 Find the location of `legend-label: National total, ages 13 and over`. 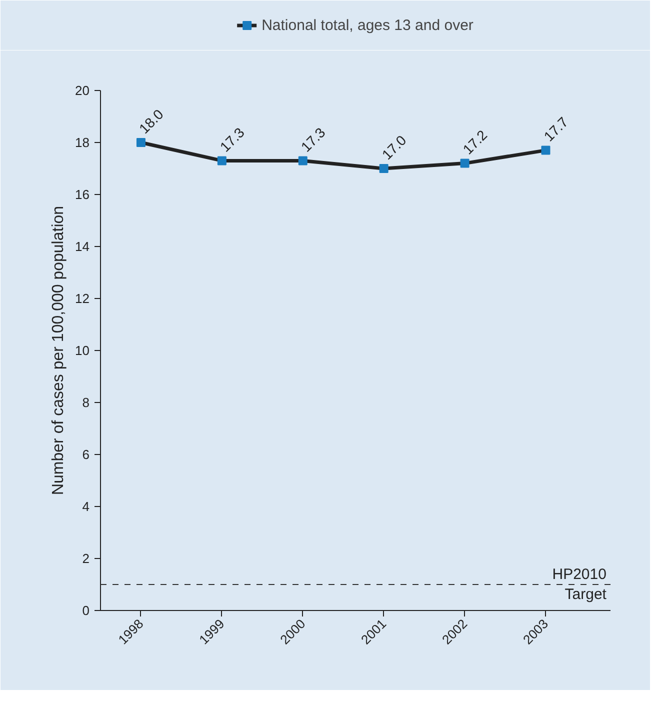

legend-label: National total, ages 13 and over is located at coordinates (368, 25).